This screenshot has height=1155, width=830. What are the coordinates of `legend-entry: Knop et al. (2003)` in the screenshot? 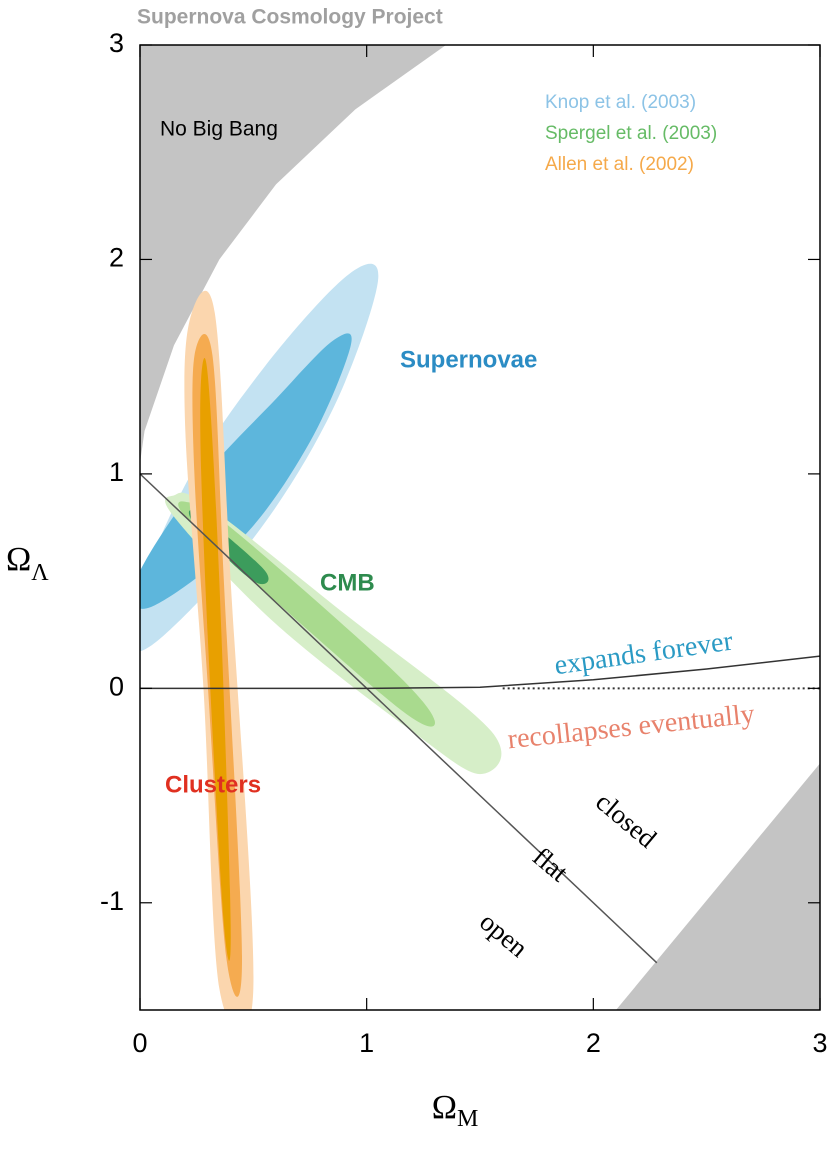 It's located at (620, 102).